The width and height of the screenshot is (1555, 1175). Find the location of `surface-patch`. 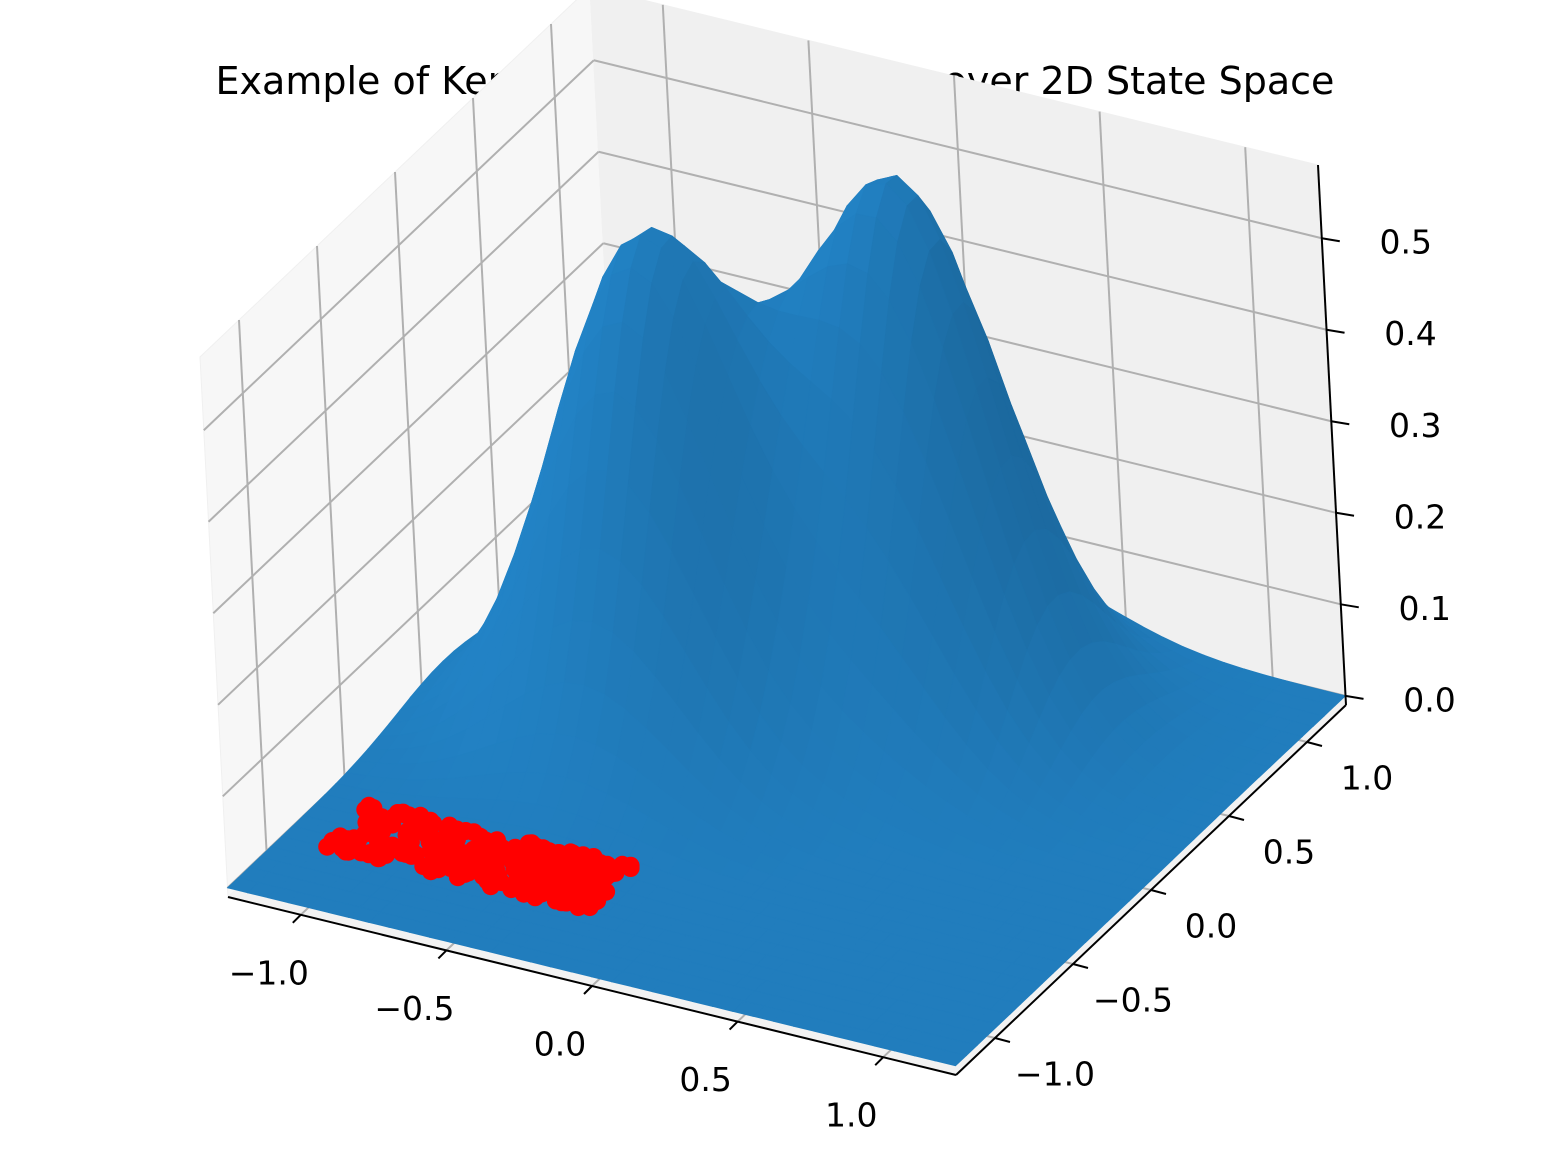

surface-patch is located at coordinates (951, 1058).